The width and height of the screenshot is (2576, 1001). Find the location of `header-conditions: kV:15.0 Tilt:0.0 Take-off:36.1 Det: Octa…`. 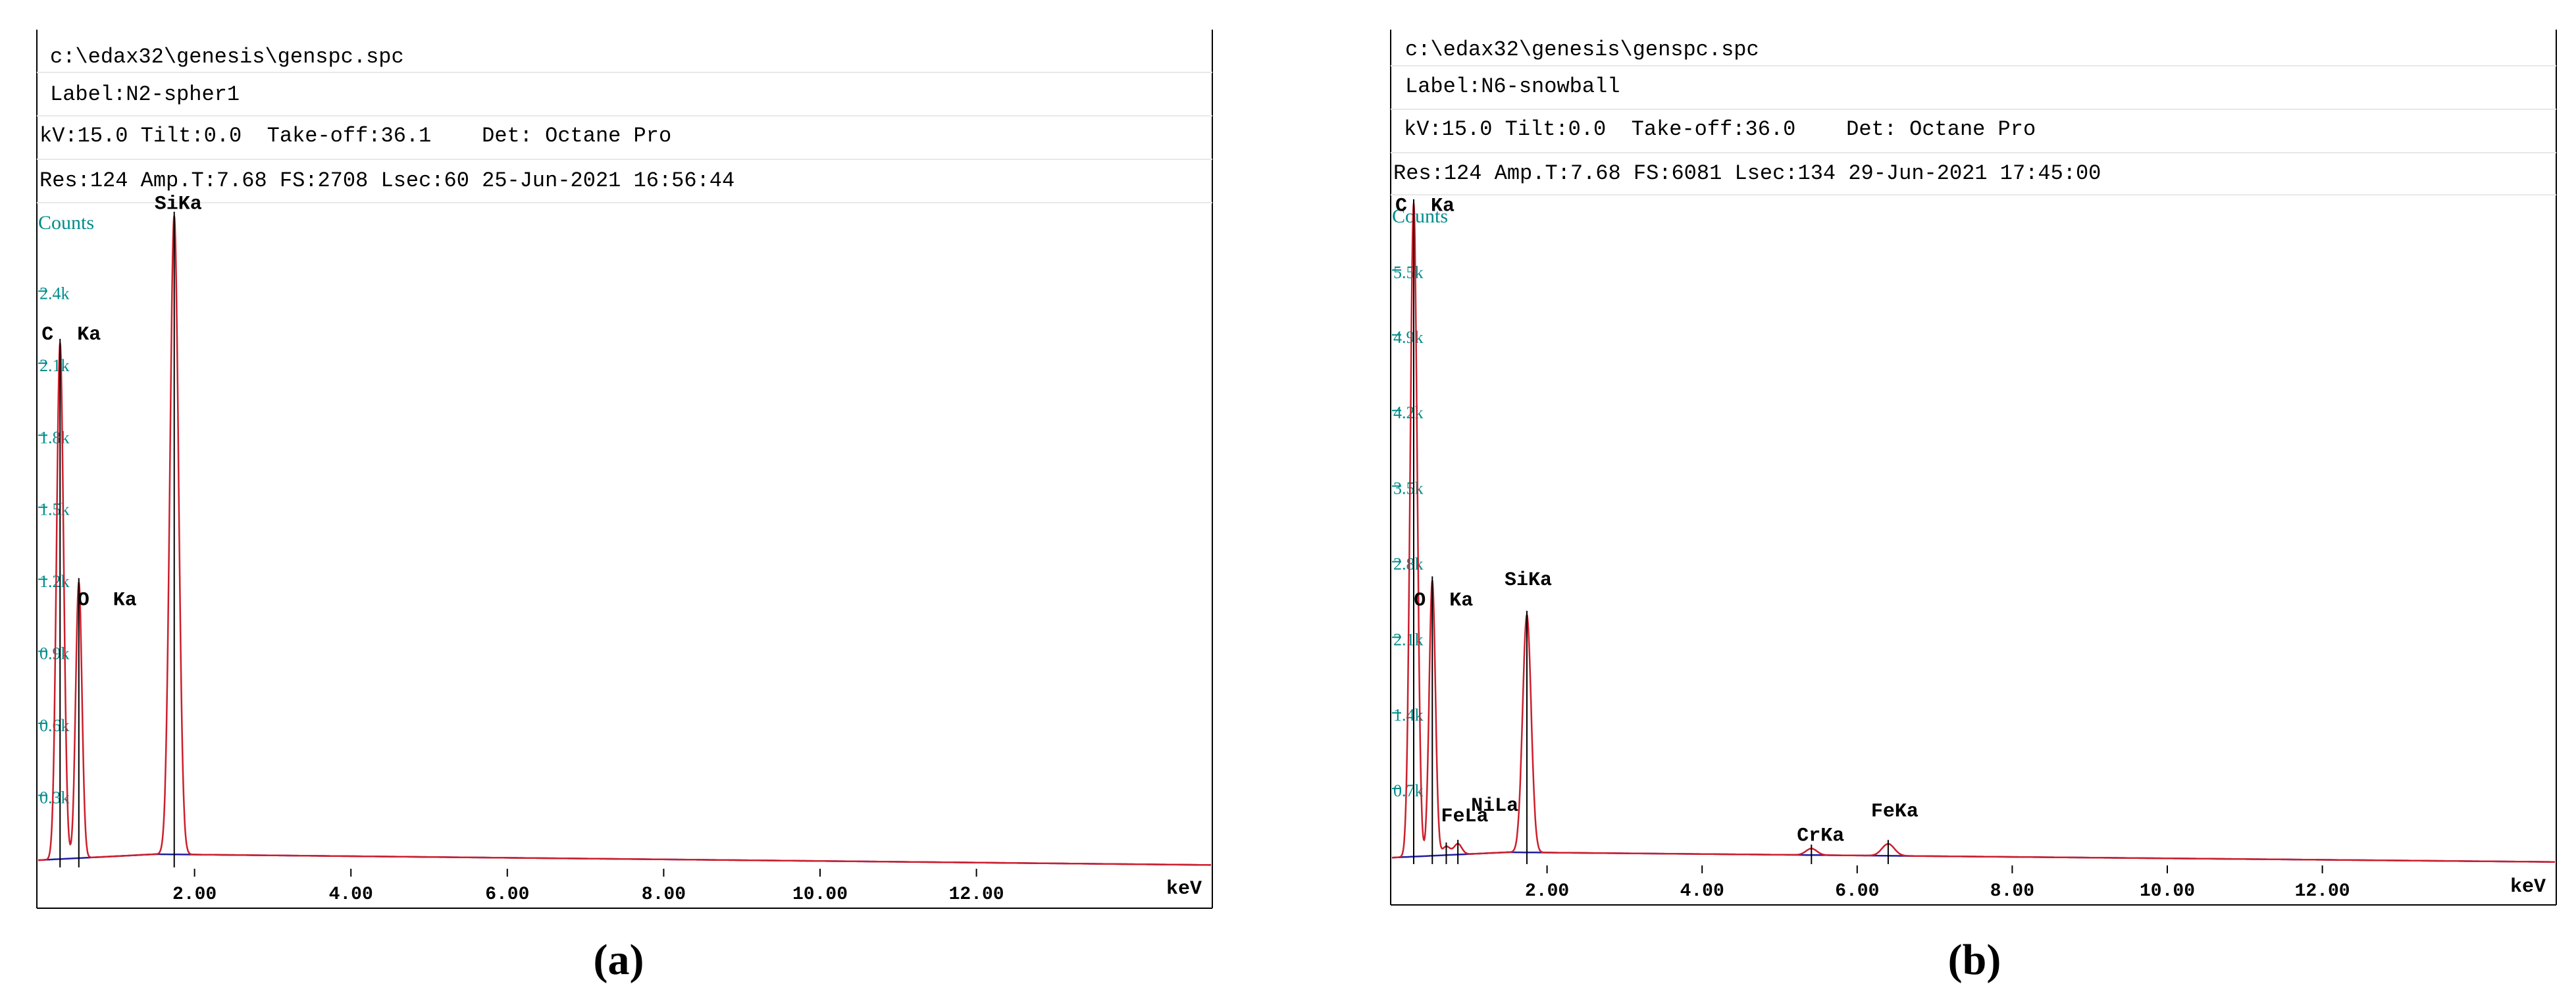

header-conditions: kV:15.0 Tilt:0.0 Take-off:36.1 Det: Octa… is located at coordinates (355, 136).